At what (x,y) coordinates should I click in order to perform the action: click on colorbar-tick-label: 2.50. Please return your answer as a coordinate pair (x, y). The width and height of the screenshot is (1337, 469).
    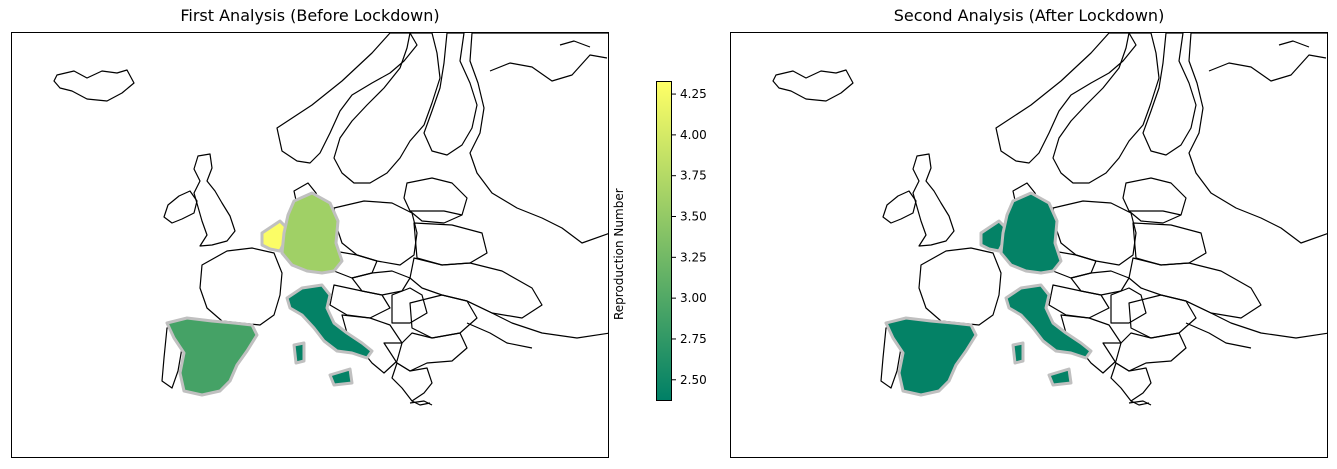
    Looking at the image, I should click on (693, 380).